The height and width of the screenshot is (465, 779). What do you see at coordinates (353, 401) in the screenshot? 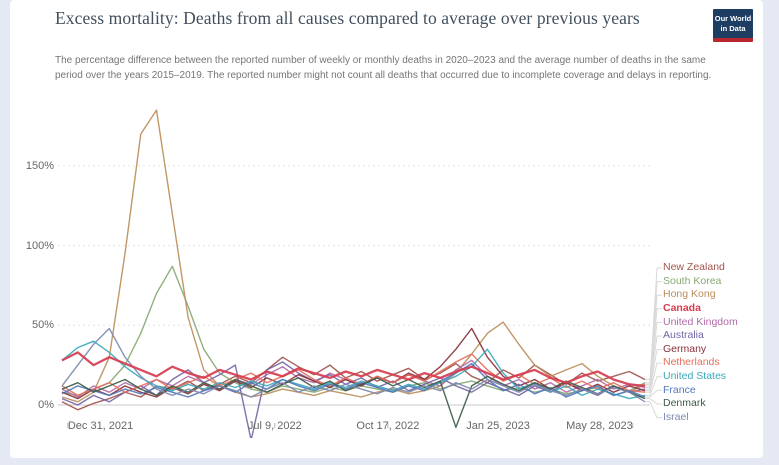
I see `series-line-denmark` at bounding box center [353, 401].